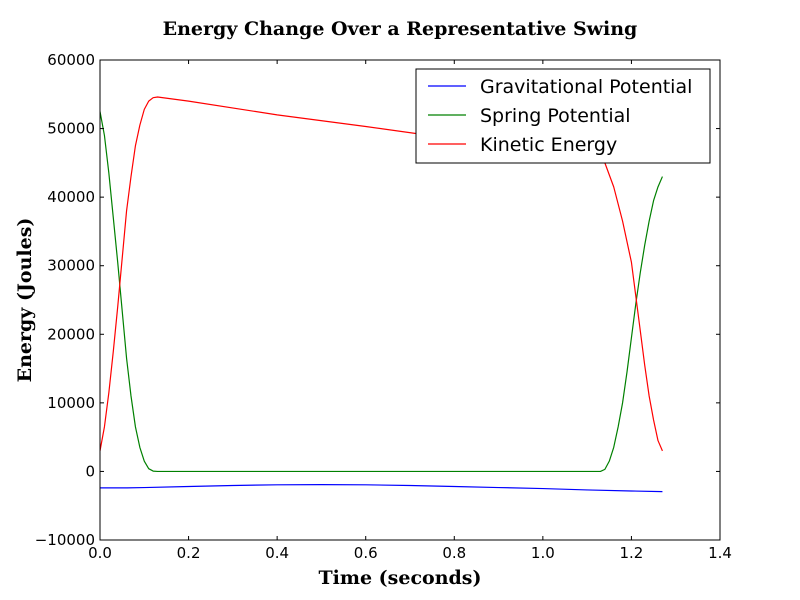 The height and width of the screenshot is (600, 800). What do you see at coordinates (189, 553) in the screenshot?
I see `x-tick-label: 0.2` at bounding box center [189, 553].